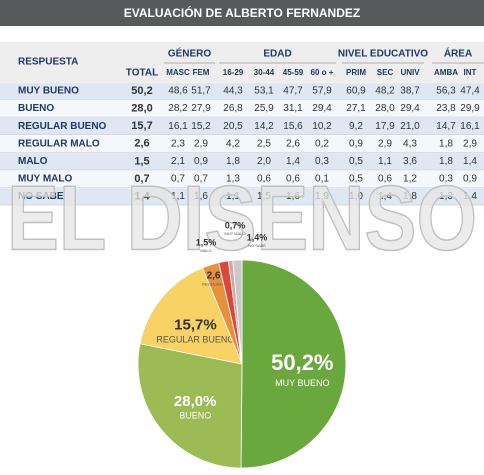 This screenshot has height=475, width=484. I want to click on column-header: PRIM, so click(356, 72).